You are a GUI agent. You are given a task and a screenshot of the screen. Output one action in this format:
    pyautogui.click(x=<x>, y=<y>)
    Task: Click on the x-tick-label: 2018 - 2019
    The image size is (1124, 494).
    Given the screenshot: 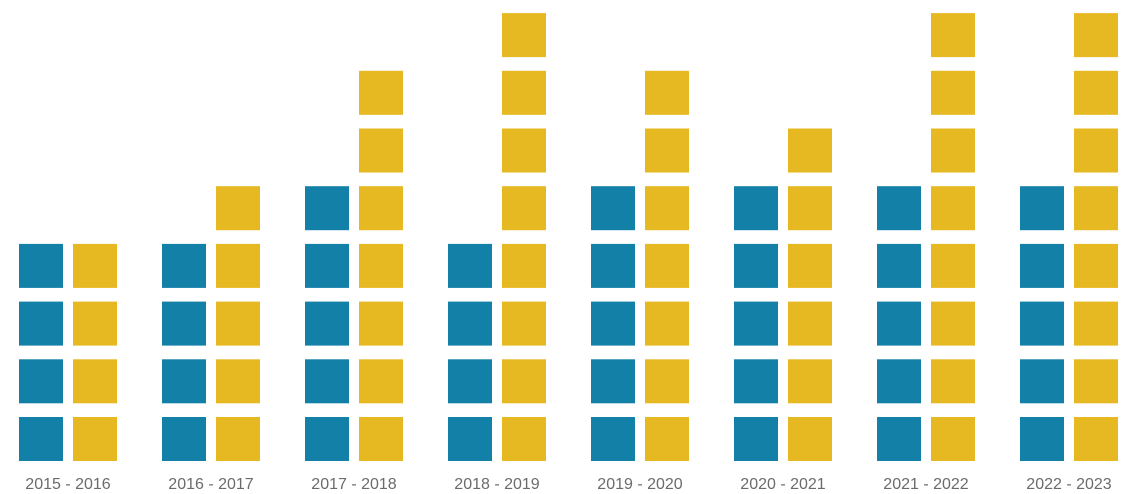 What is the action you would take?
    pyautogui.click(x=497, y=484)
    